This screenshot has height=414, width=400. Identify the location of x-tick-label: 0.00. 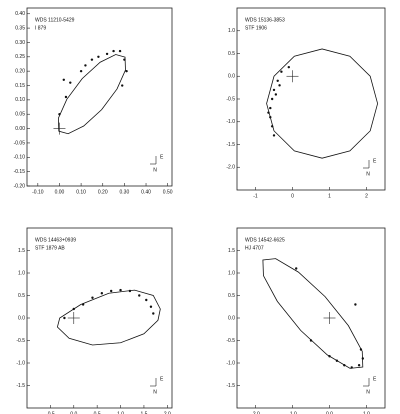
(60, 192).